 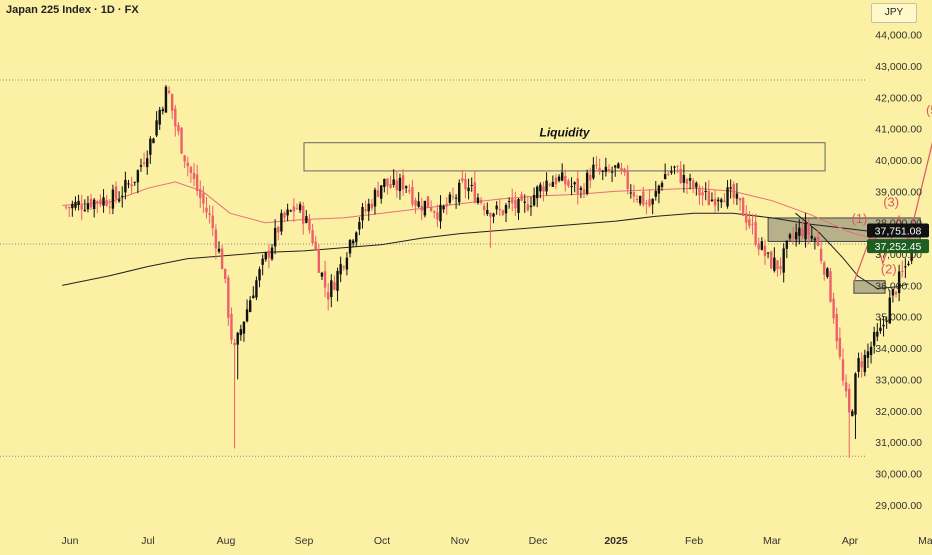 I want to click on last-price-tag, so click(x=898, y=230).